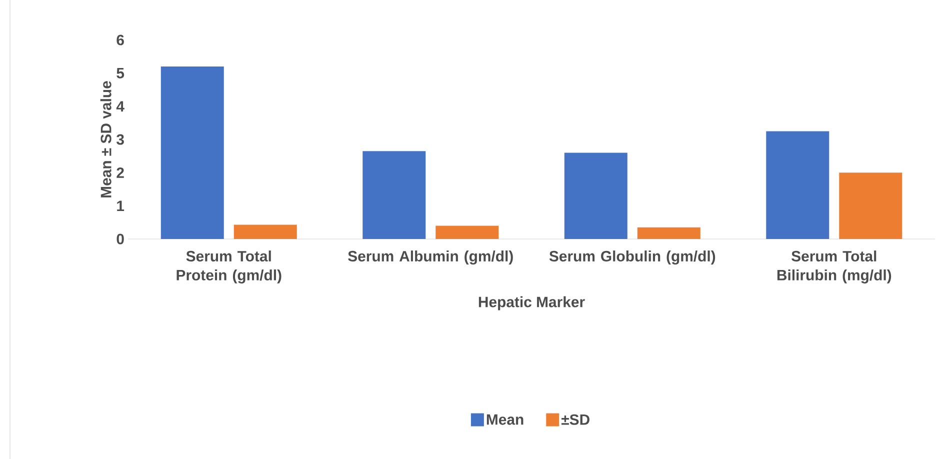  I want to click on x-tick-label: Serum Total Protein (gm/dl), so click(229, 267).